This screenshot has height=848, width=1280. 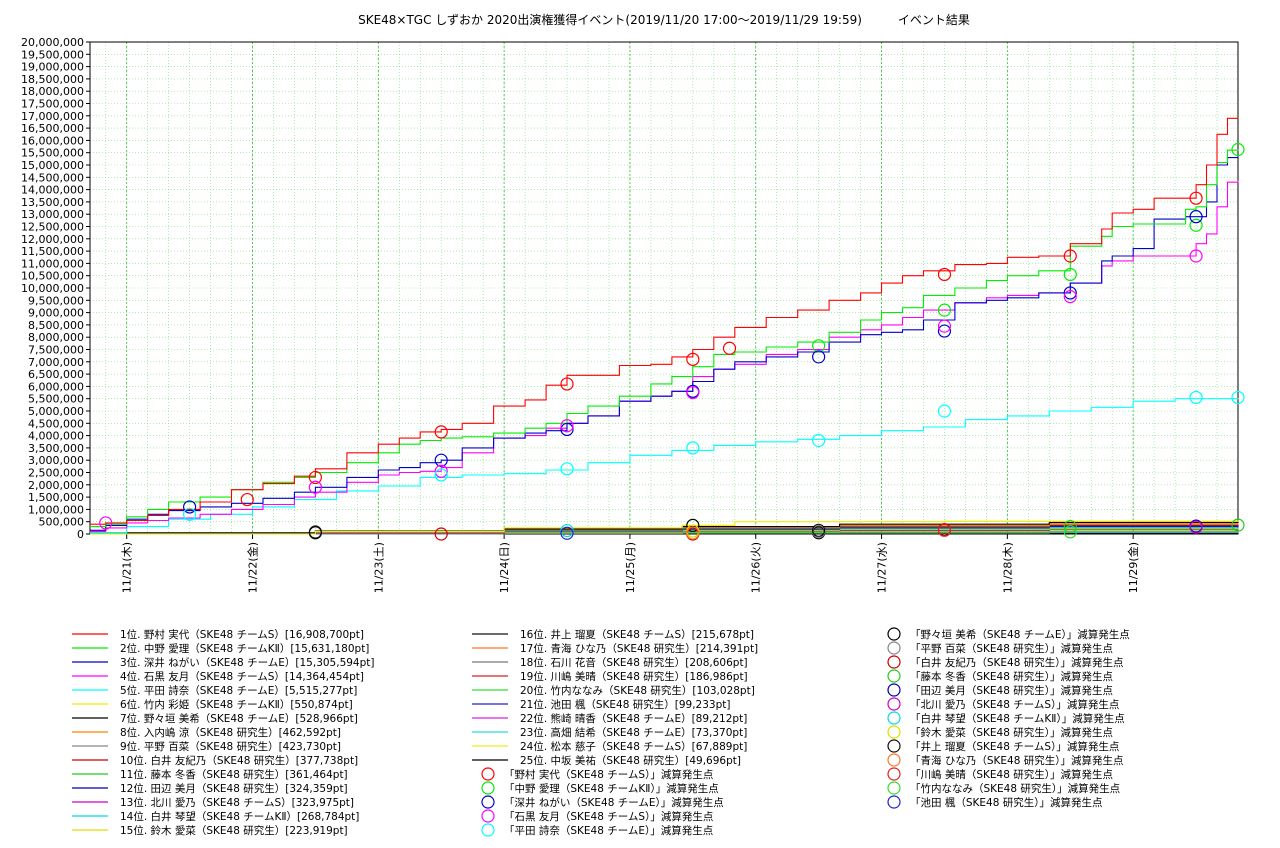 What do you see at coordinates (1011, 676) in the screenshot?
I see `legend-label: 「藤本 冬香（SKE48 研究生）」減算発生点` at bounding box center [1011, 676].